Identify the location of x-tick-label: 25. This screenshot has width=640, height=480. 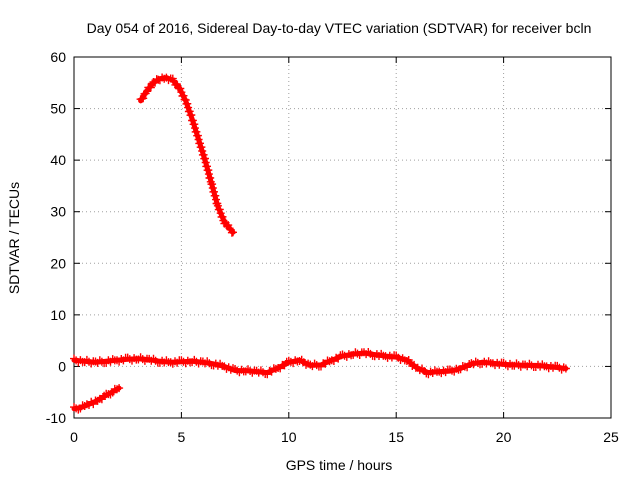
(611, 437).